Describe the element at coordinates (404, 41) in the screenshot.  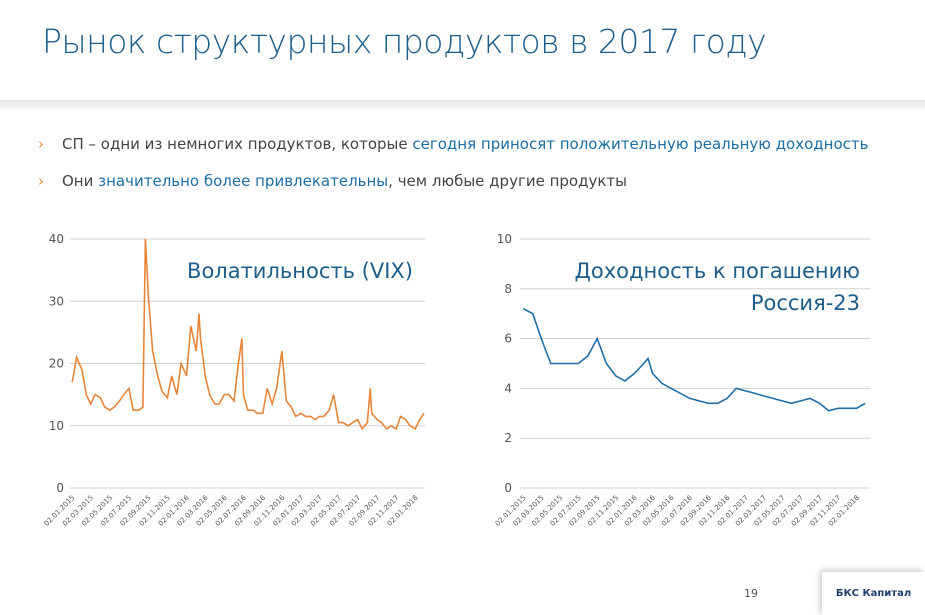
I see `slide-title: Рынок структурных продуктов в 2017 году` at that location.